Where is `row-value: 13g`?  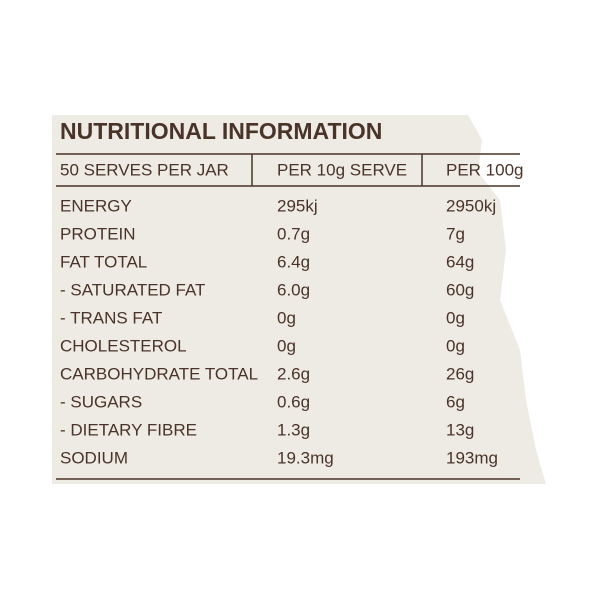
row-value: 13g is located at coordinates (460, 429).